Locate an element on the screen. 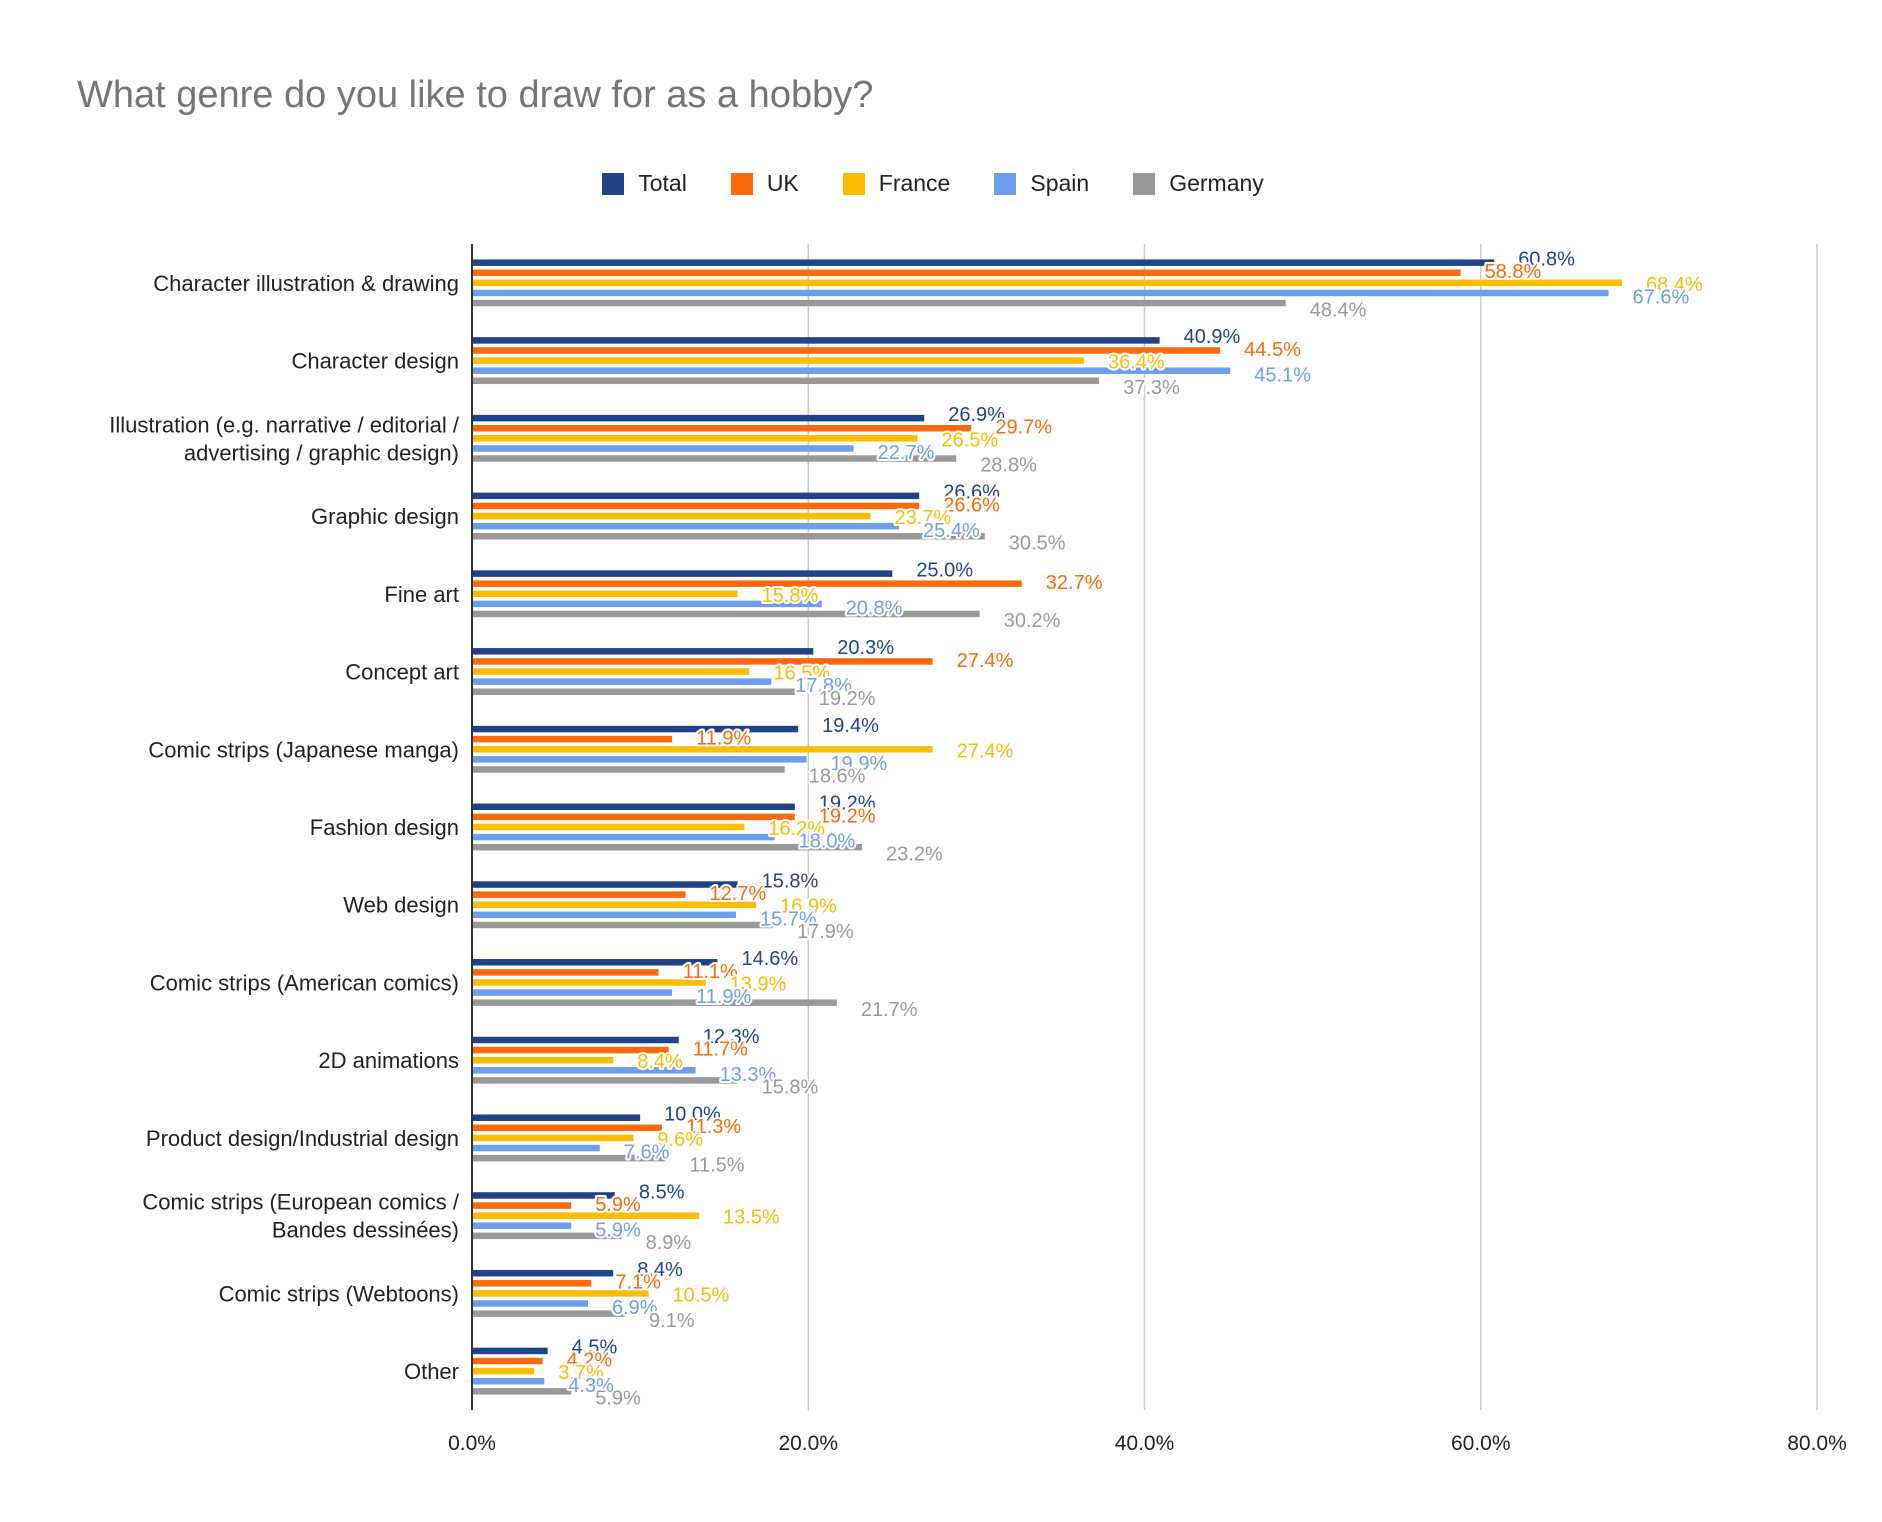 The image size is (1882, 1522). bar-total-graphic-design is located at coordinates (696, 496).